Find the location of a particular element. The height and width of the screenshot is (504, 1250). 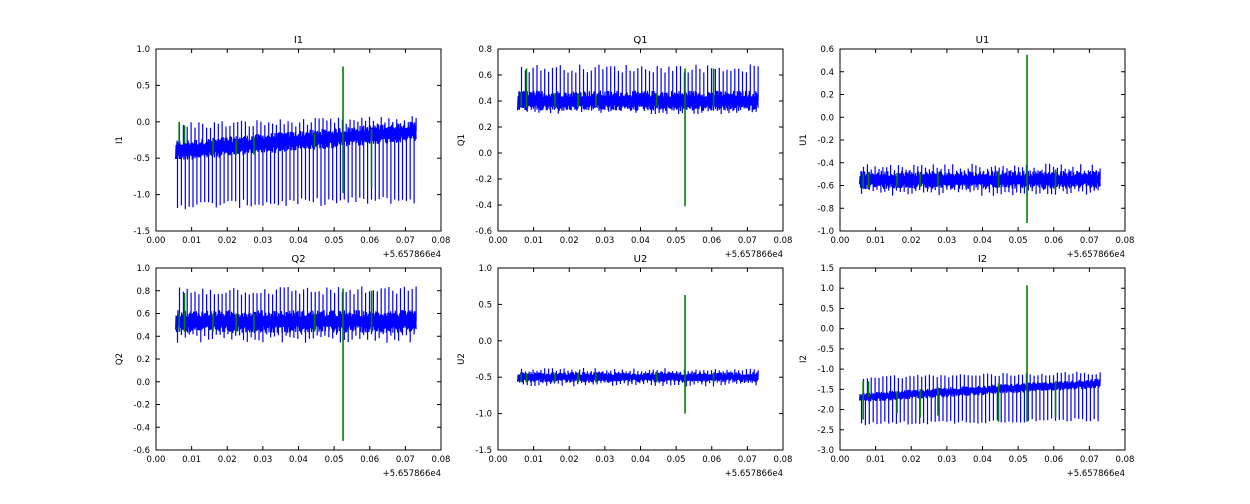

y-tick-label: 1.5 is located at coordinates (827, 269).